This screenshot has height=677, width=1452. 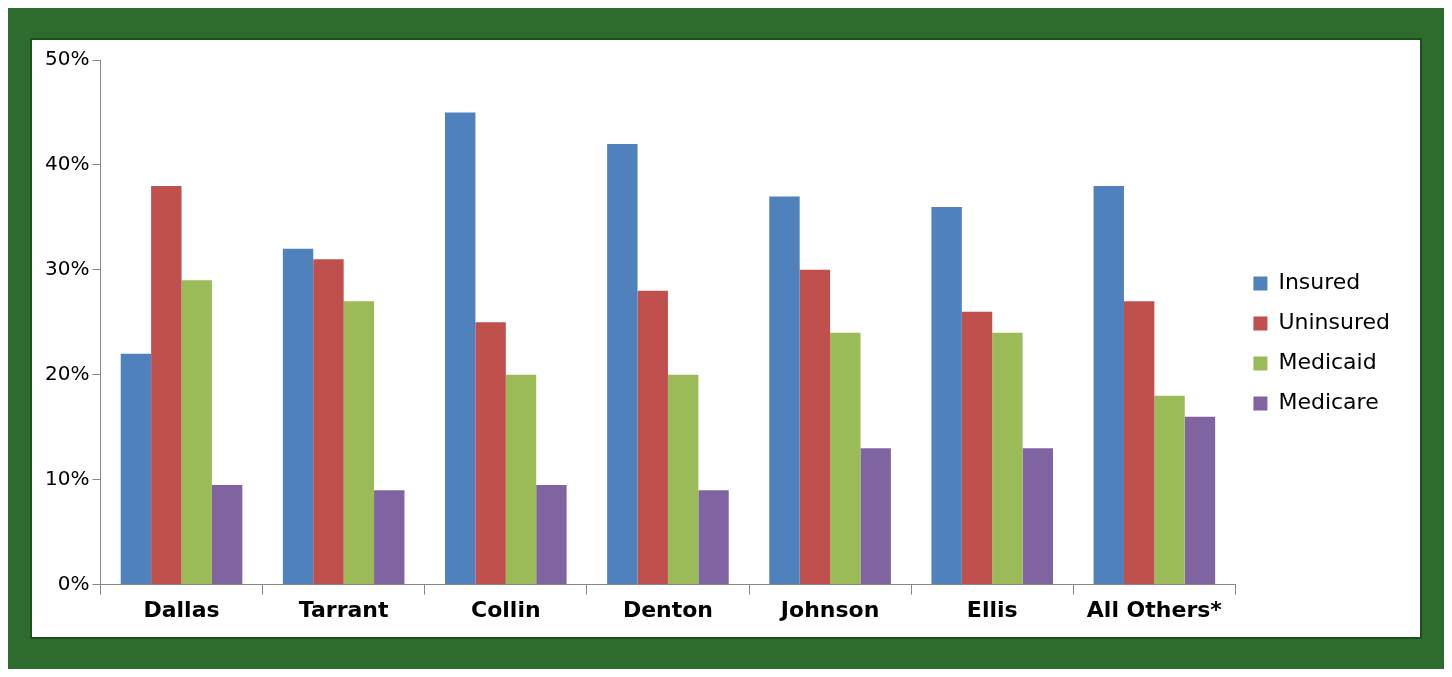 What do you see at coordinates (506, 609) in the screenshot?
I see `x-tick-label: Collin` at bounding box center [506, 609].